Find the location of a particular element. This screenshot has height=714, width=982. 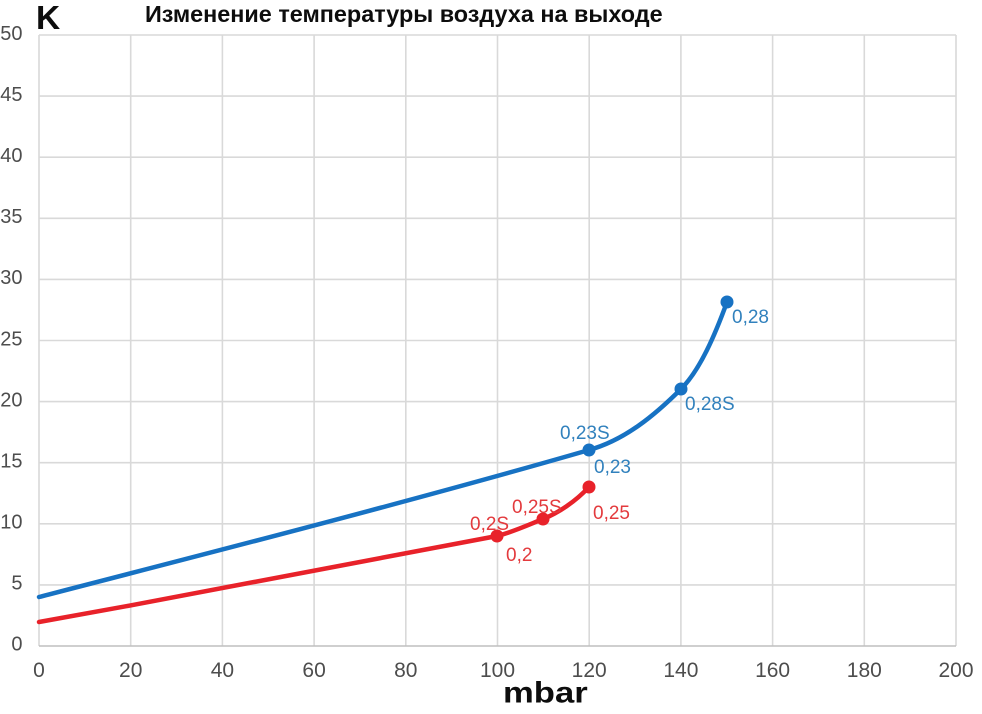

svg-text: 0,28S is located at coordinates (710, 404).